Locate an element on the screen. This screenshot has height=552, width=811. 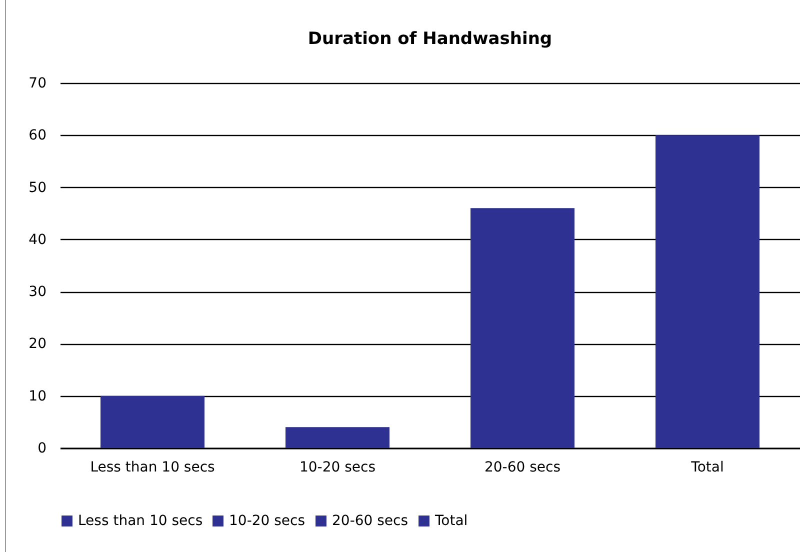
y-tick-label: 30 is located at coordinates (37, 292).